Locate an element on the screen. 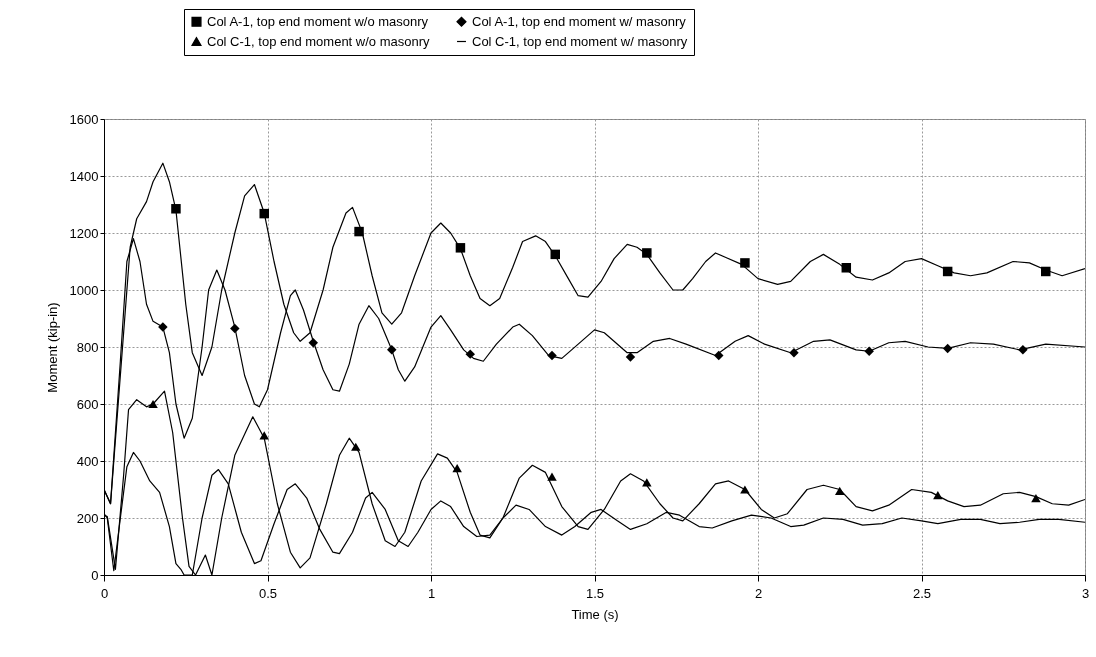 This screenshot has width=1096, height=657. legend-label: Col C-1, top end moment w/o masonry is located at coordinates (319, 41).